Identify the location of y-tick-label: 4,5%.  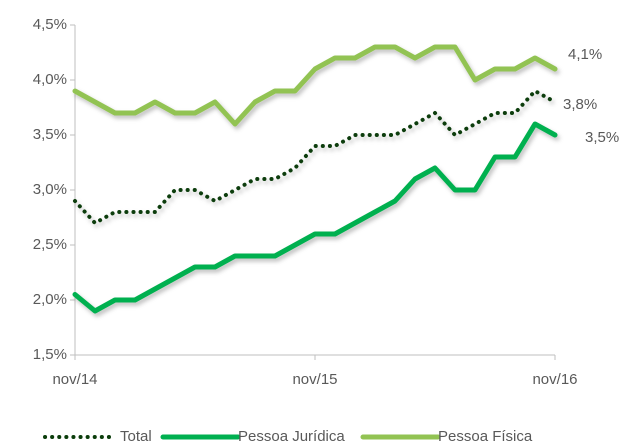
(50, 24).